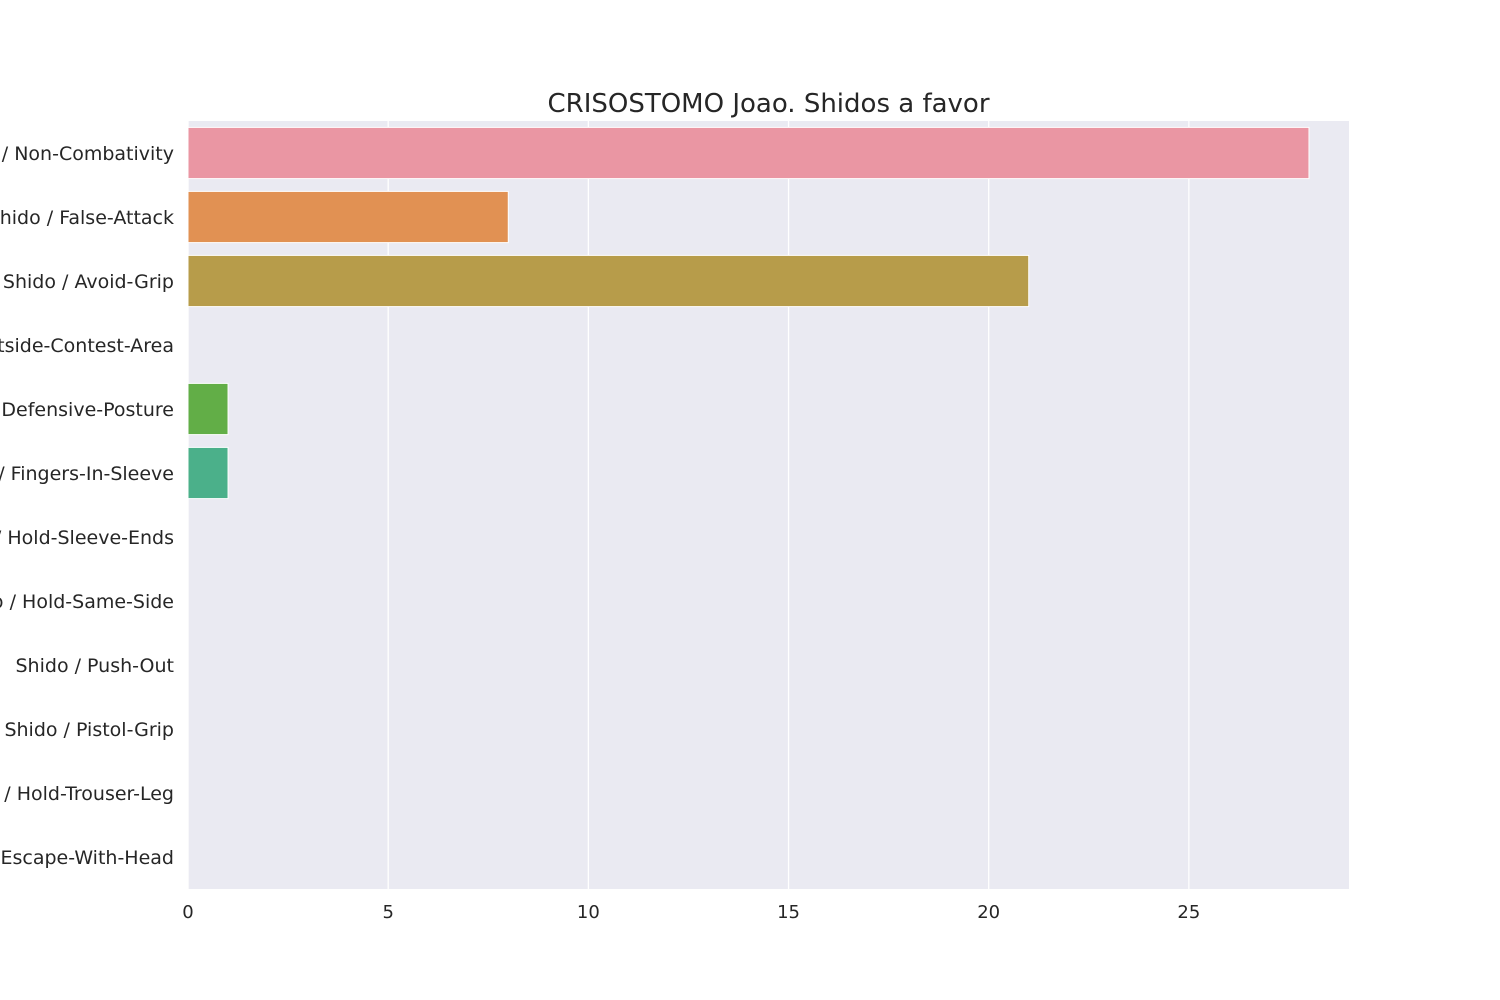  Describe the element at coordinates (89, 730) in the screenshot. I see `y-tick-label: Shido / Pistol-Grip` at that location.